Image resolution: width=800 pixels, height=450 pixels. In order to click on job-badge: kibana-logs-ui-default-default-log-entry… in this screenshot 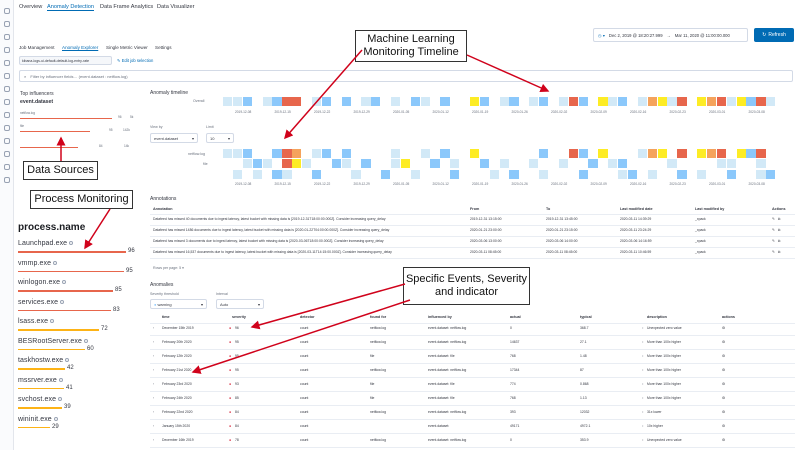, I will do `click(65, 60)`.